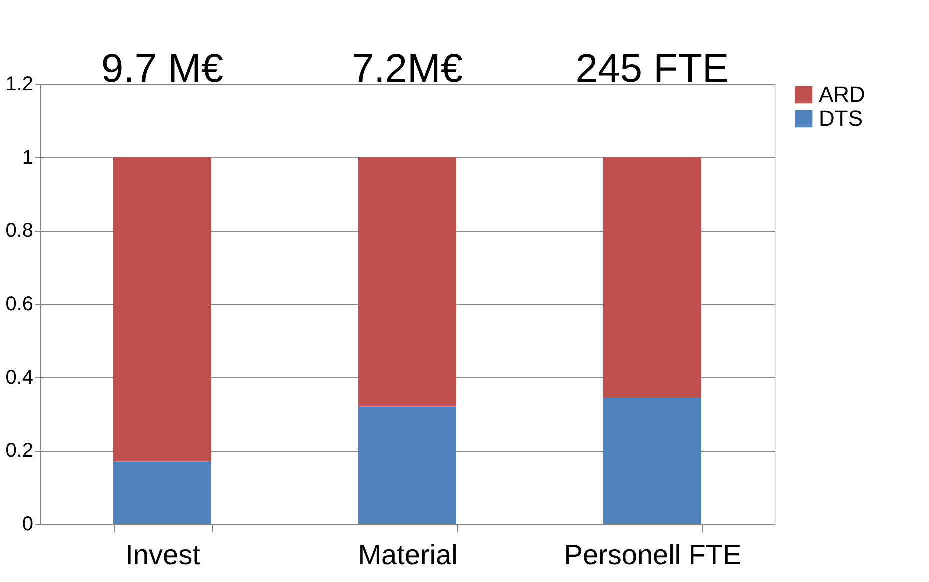  Describe the element at coordinates (653, 69) in the screenshot. I see `annotation: 245 FTE` at that location.